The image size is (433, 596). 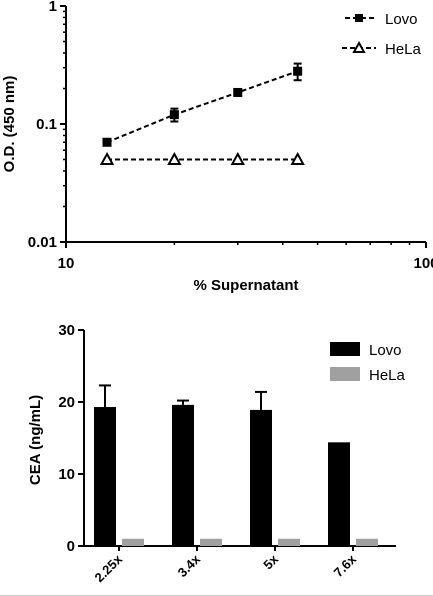 I want to click on legend-hela-swatch, so click(x=345, y=374).